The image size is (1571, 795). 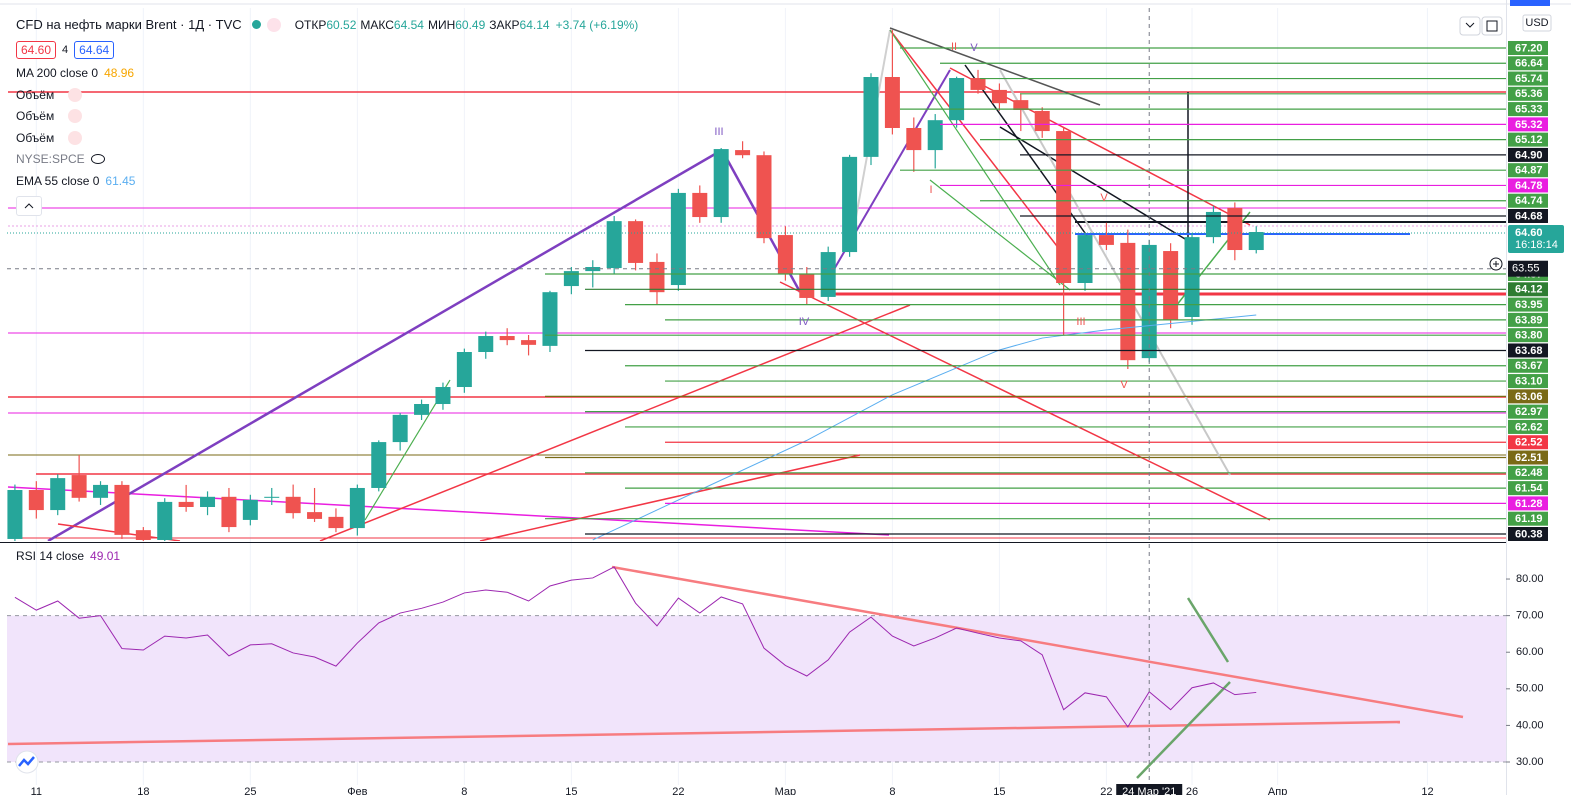 I want to click on price-label: 62.51, so click(x=1529, y=458).